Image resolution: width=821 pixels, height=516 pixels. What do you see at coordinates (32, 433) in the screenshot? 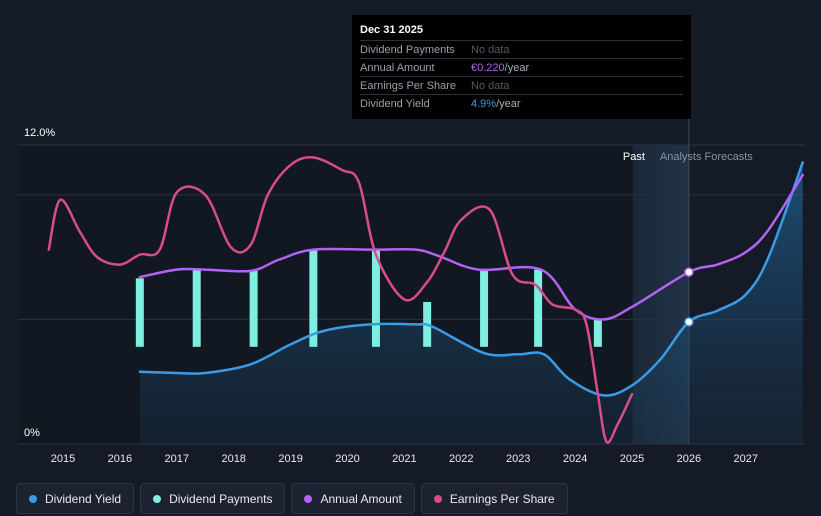
I see `y-tick-label-bottom: 0%` at bounding box center [32, 433].